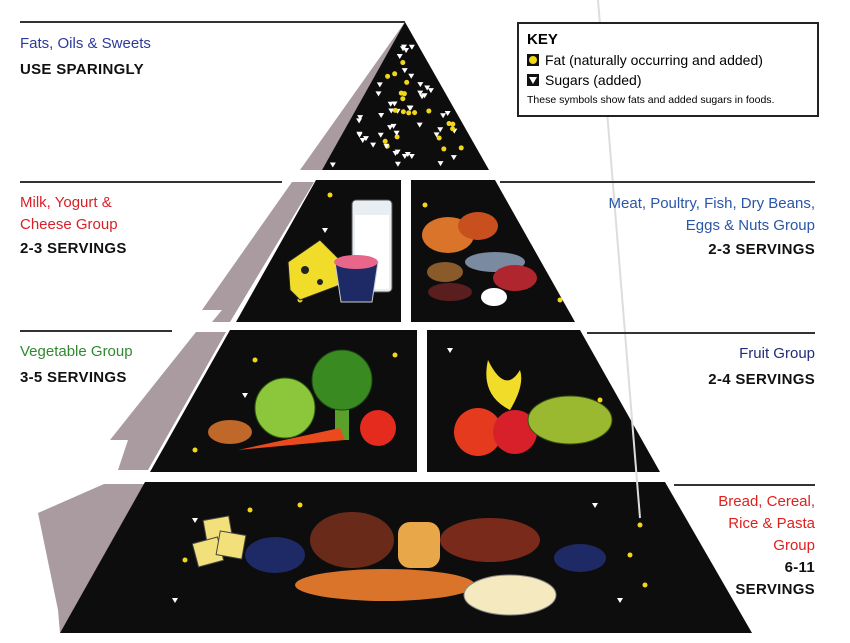 The image size is (850, 643). What do you see at coordinates (515, 278) in the screenshot?
I see `steak-icon` at bounding box center [515, 278].